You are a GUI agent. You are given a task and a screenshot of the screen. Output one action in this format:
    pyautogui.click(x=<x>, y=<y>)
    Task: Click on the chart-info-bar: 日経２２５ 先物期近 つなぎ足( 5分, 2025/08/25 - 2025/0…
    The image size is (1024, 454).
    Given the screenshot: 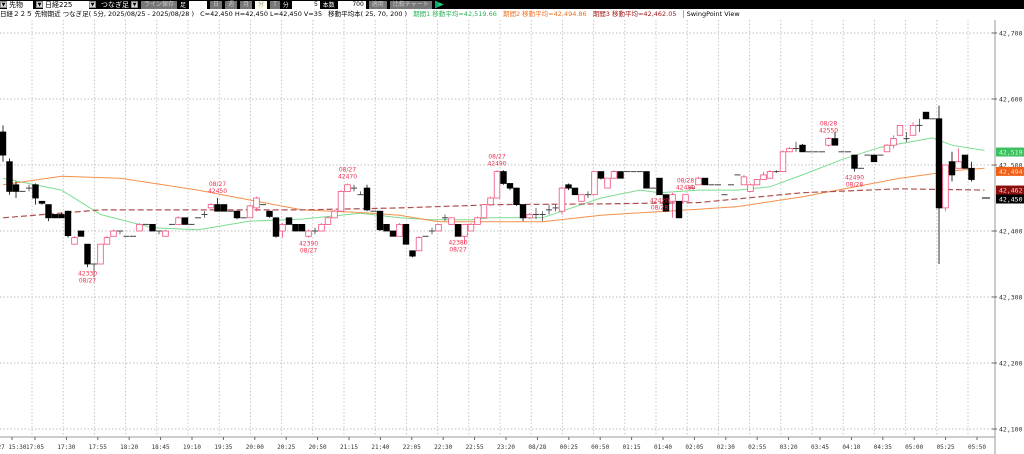 What is the action you would take?
    pyautogui.click(x=512, y=14)
    